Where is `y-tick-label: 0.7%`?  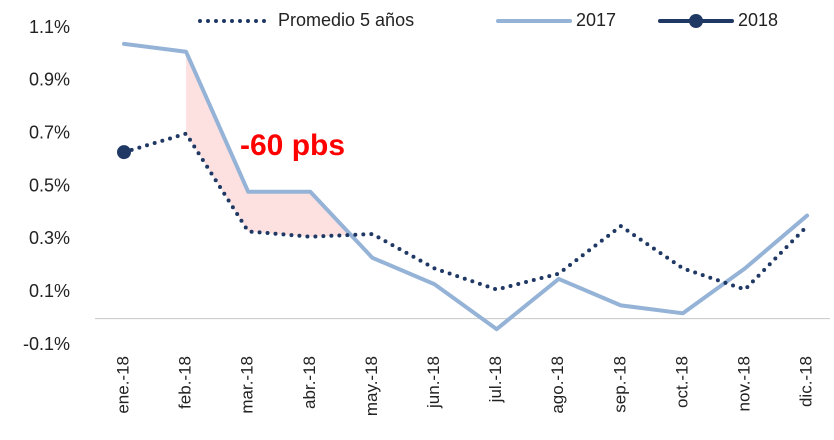
y-tick-label: 0.7% is located at coordinates (49, 132).